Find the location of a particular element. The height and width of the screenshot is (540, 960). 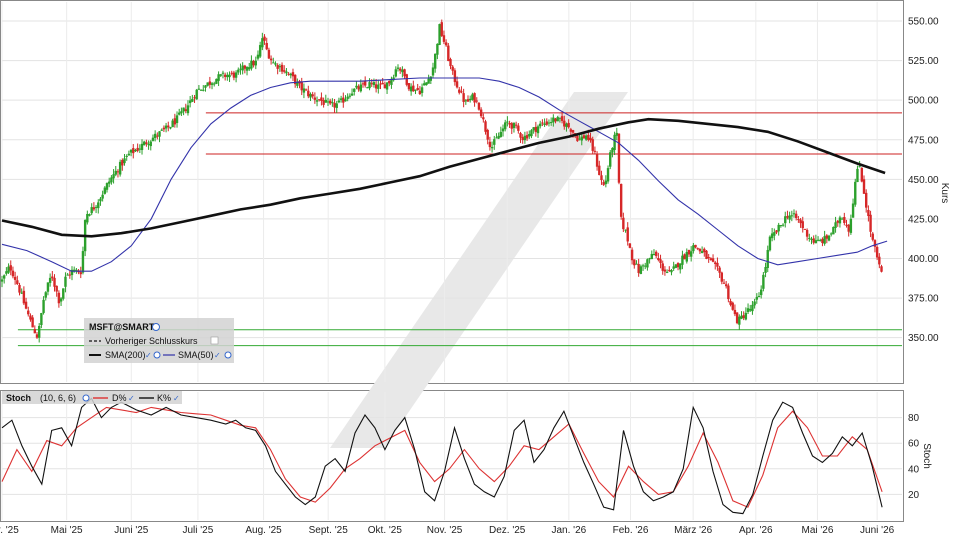

stoch-k-check-icon: ✓ is located at coordinates (176, 398).